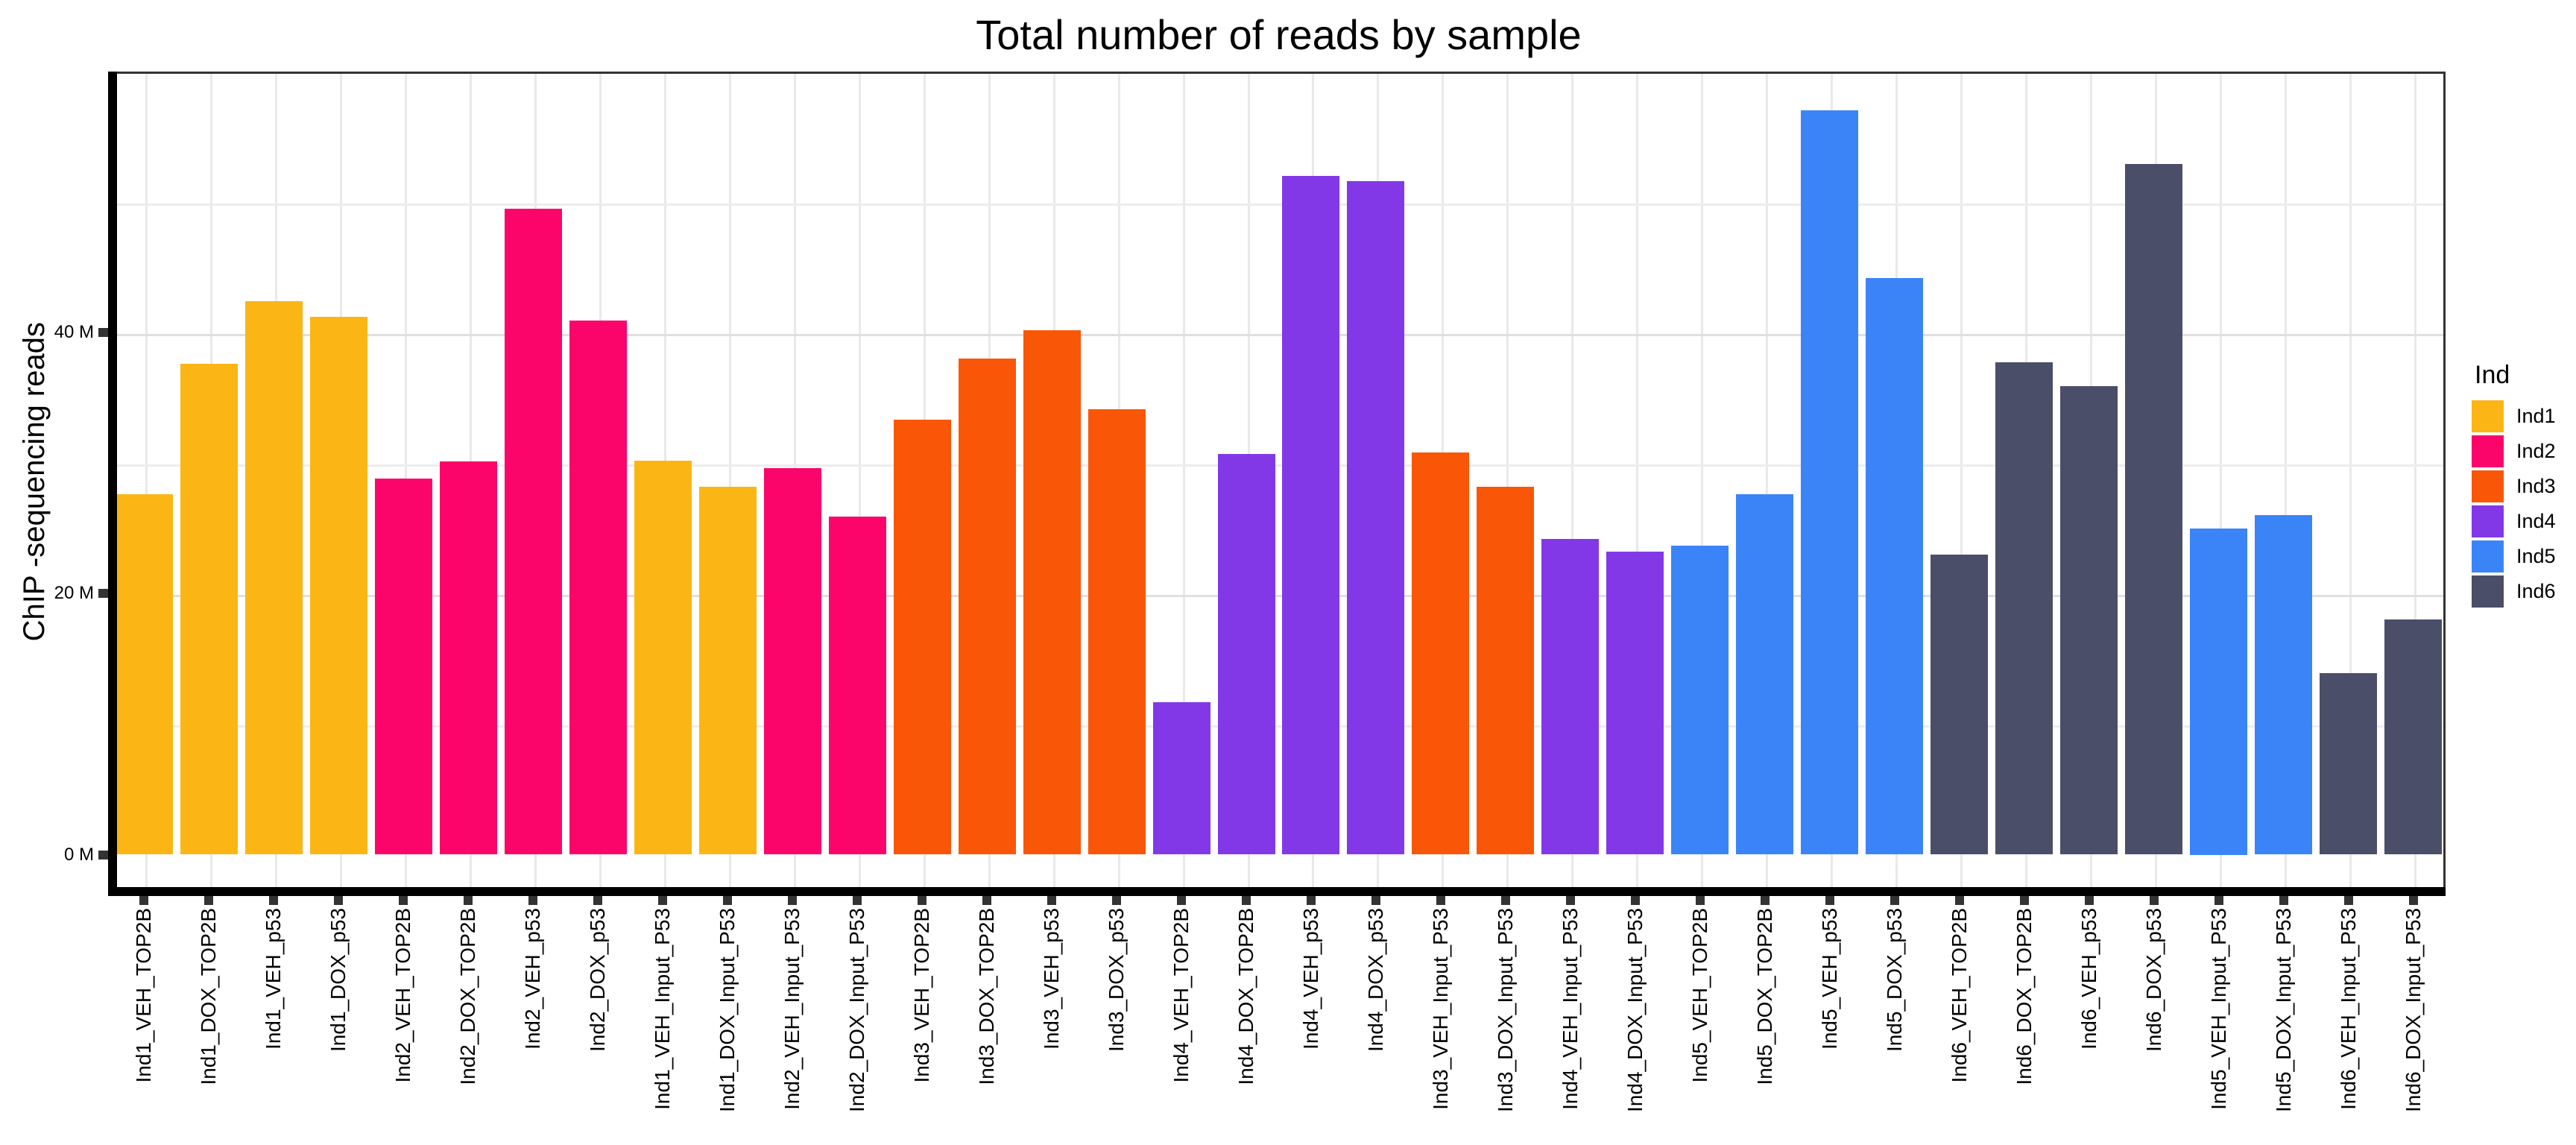 This screenshot has height=1145, width=2576. What do you see at coordinates (1506, 670) in the screenshot?
I see `bar-Ind3_DOX_Input_P53` at bounding box center [1506, 670].